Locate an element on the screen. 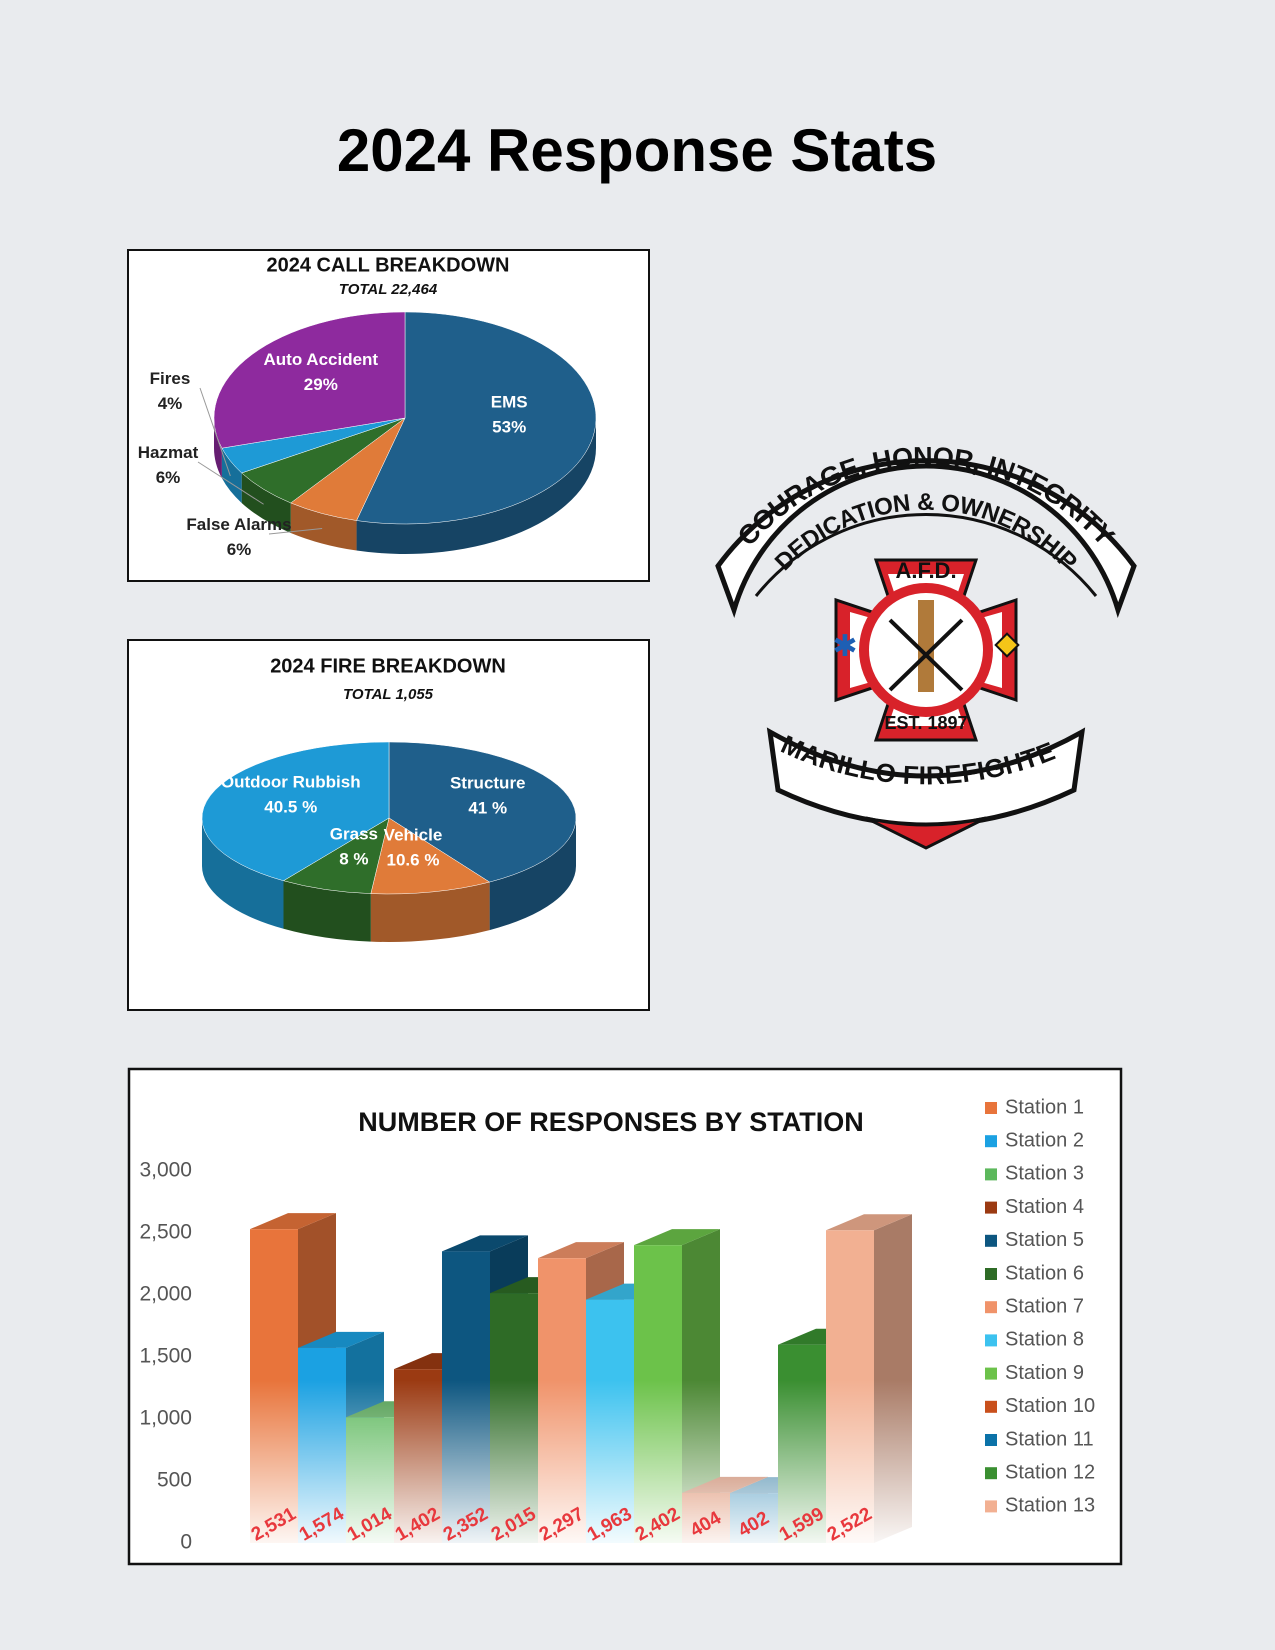 The height and width of the screenshot is (1650, 1275). pie-value-label: 29% is located at coordinates (321, 385).